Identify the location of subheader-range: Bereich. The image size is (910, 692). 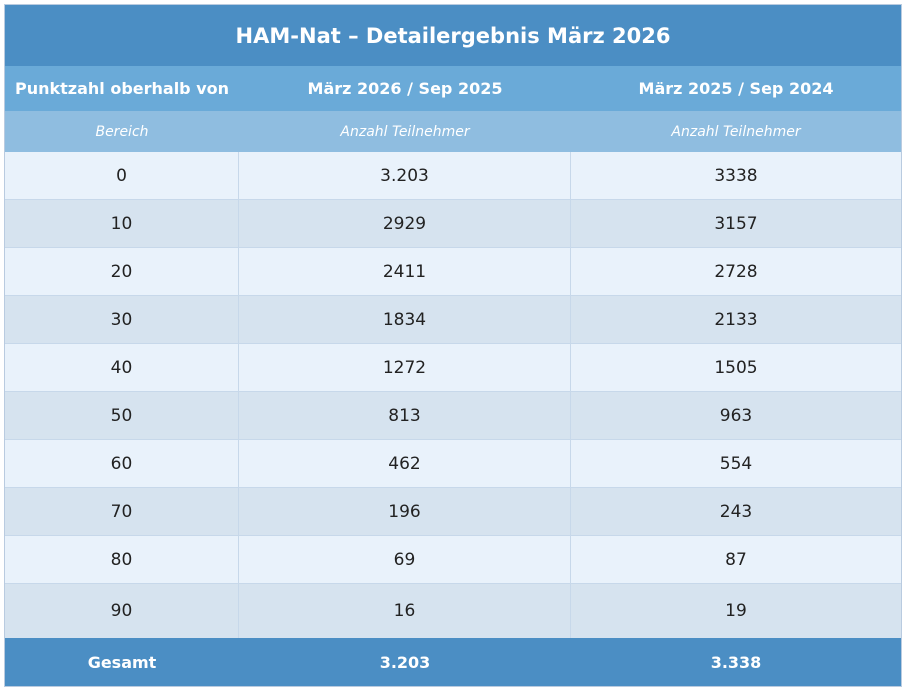
(122, 131).